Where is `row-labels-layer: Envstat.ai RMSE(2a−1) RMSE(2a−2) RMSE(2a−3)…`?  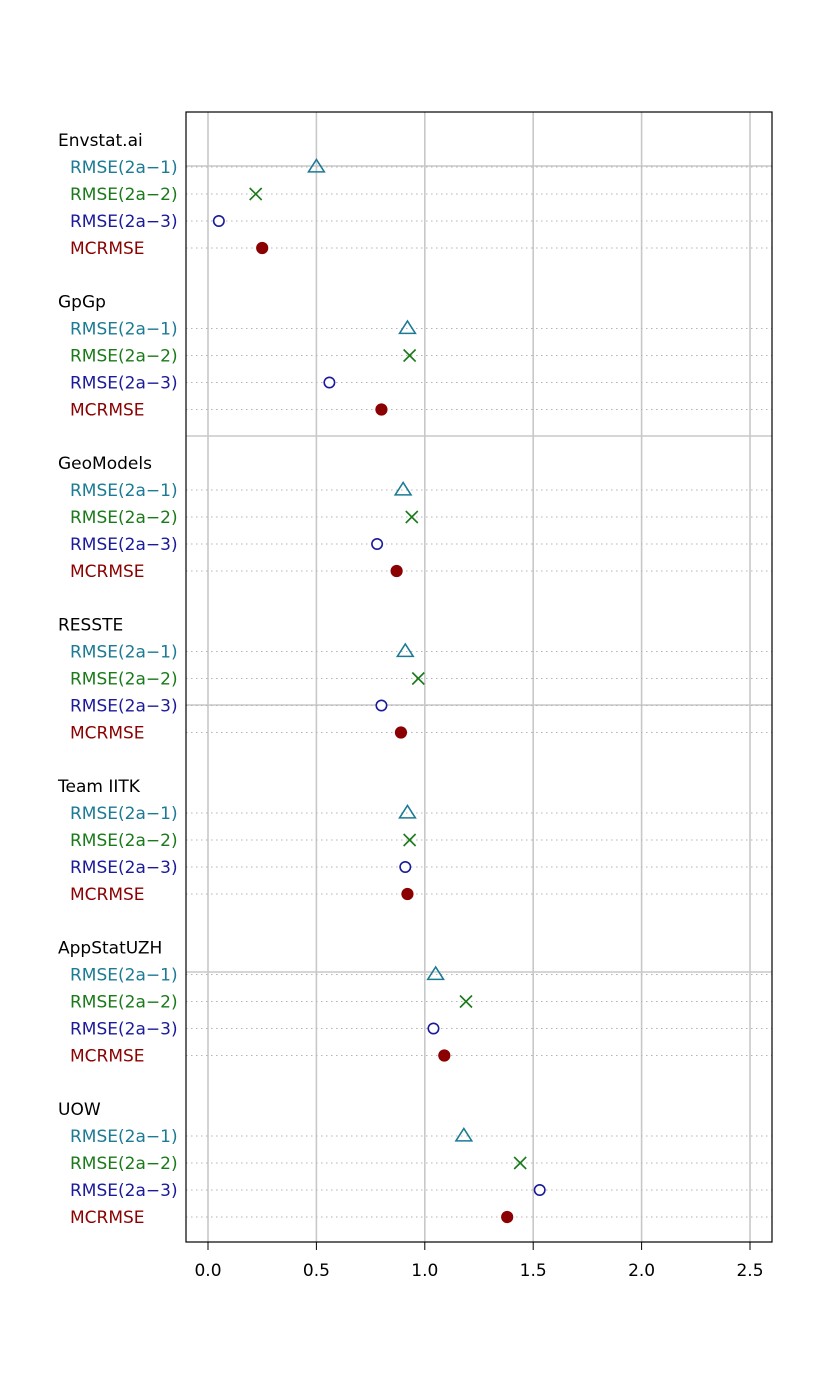 row-labels-layer: Envstat.ai RMSE(2a−1) RMSE(2a−2) RMSE(2a−3)… is located at coordinates (117, 679).